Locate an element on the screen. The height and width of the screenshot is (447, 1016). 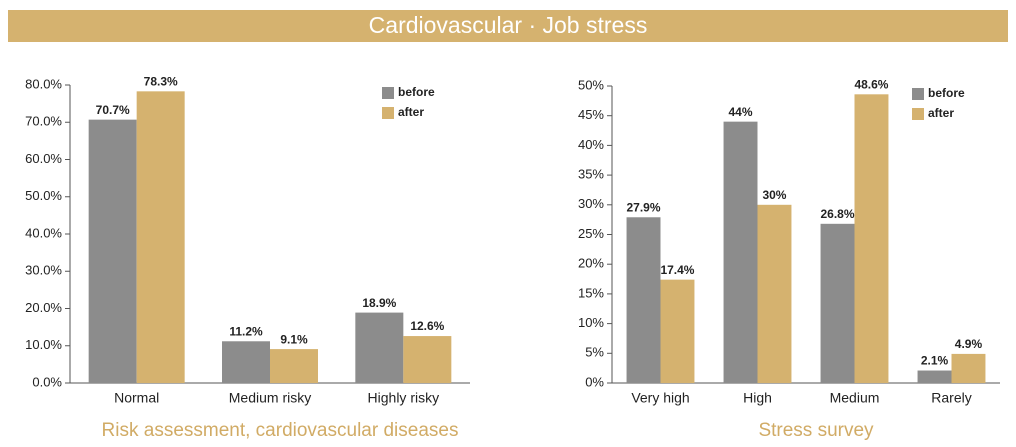
x-axis-title: Stress survey is located at coordinates (816, 430).